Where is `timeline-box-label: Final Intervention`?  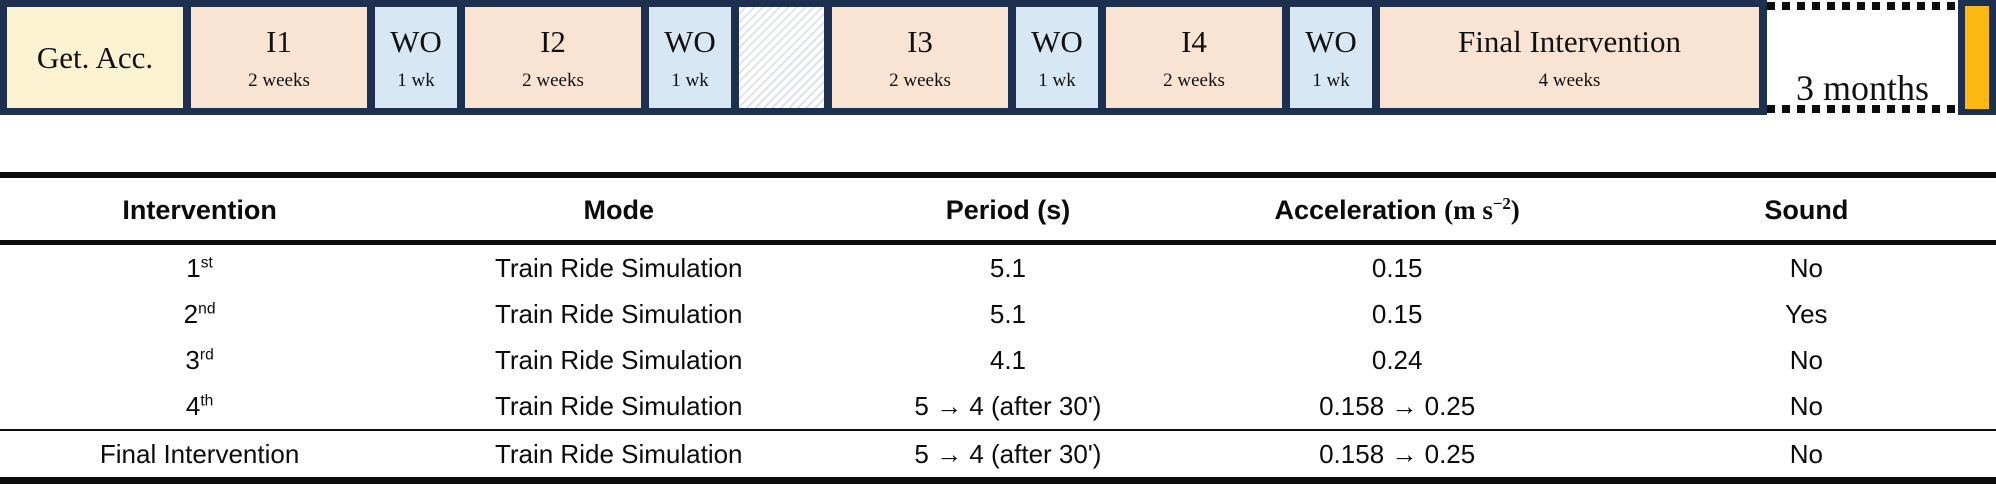 timeline-box-label: Final Intervention is located at coordinates (1569, 41).